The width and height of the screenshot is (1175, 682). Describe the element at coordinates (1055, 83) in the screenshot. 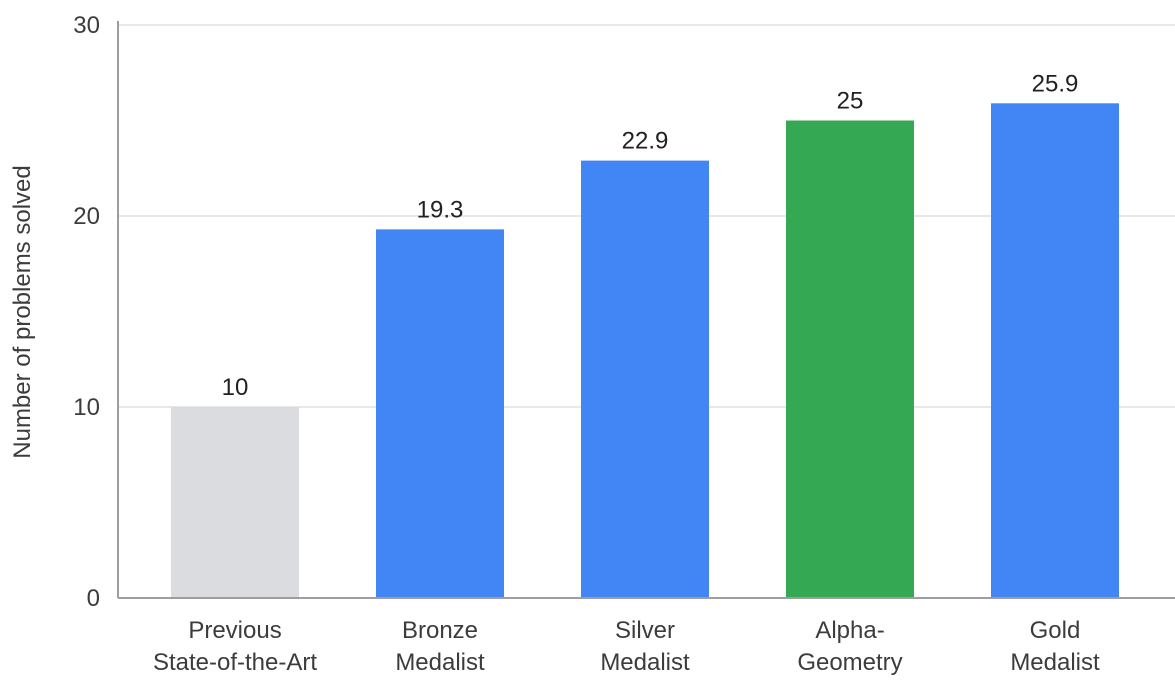

I see `bar-value-label: 25.9` at that location.